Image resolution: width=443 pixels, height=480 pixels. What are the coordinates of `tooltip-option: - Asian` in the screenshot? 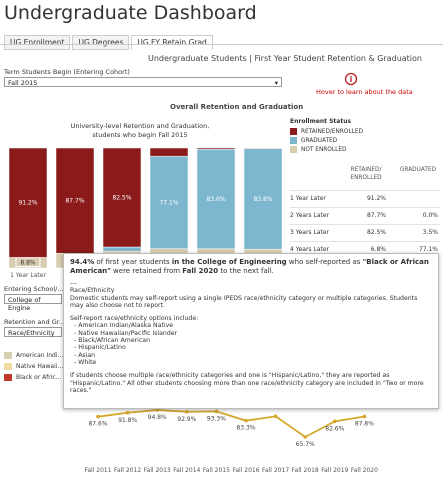 It's located at (85, 355).